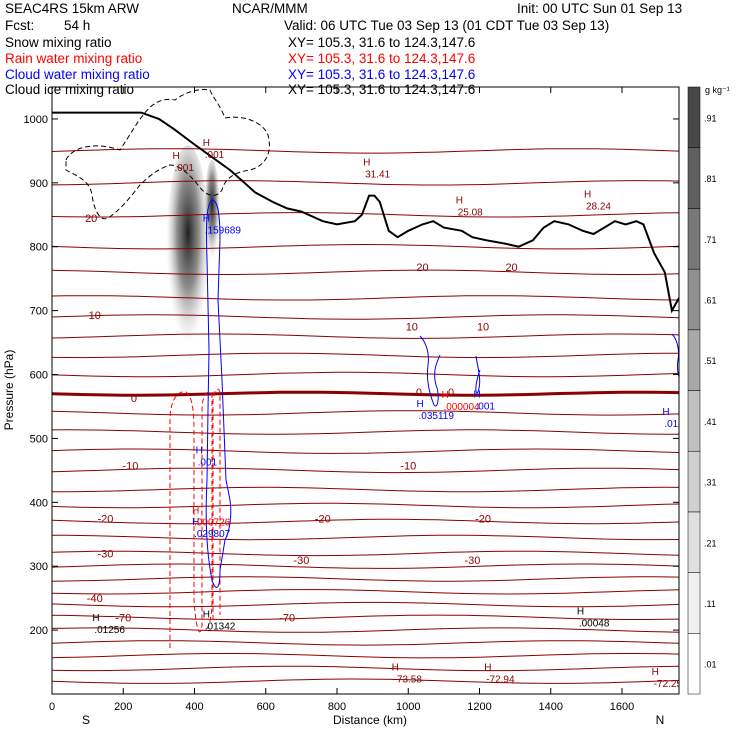 Image resolution: width=740 pixels, height=740 pixels. What do you see at coordinates (370, 720) in the screenshot?
I see `x-axis-label: Distance (km)` at bounding box center [370, 720].